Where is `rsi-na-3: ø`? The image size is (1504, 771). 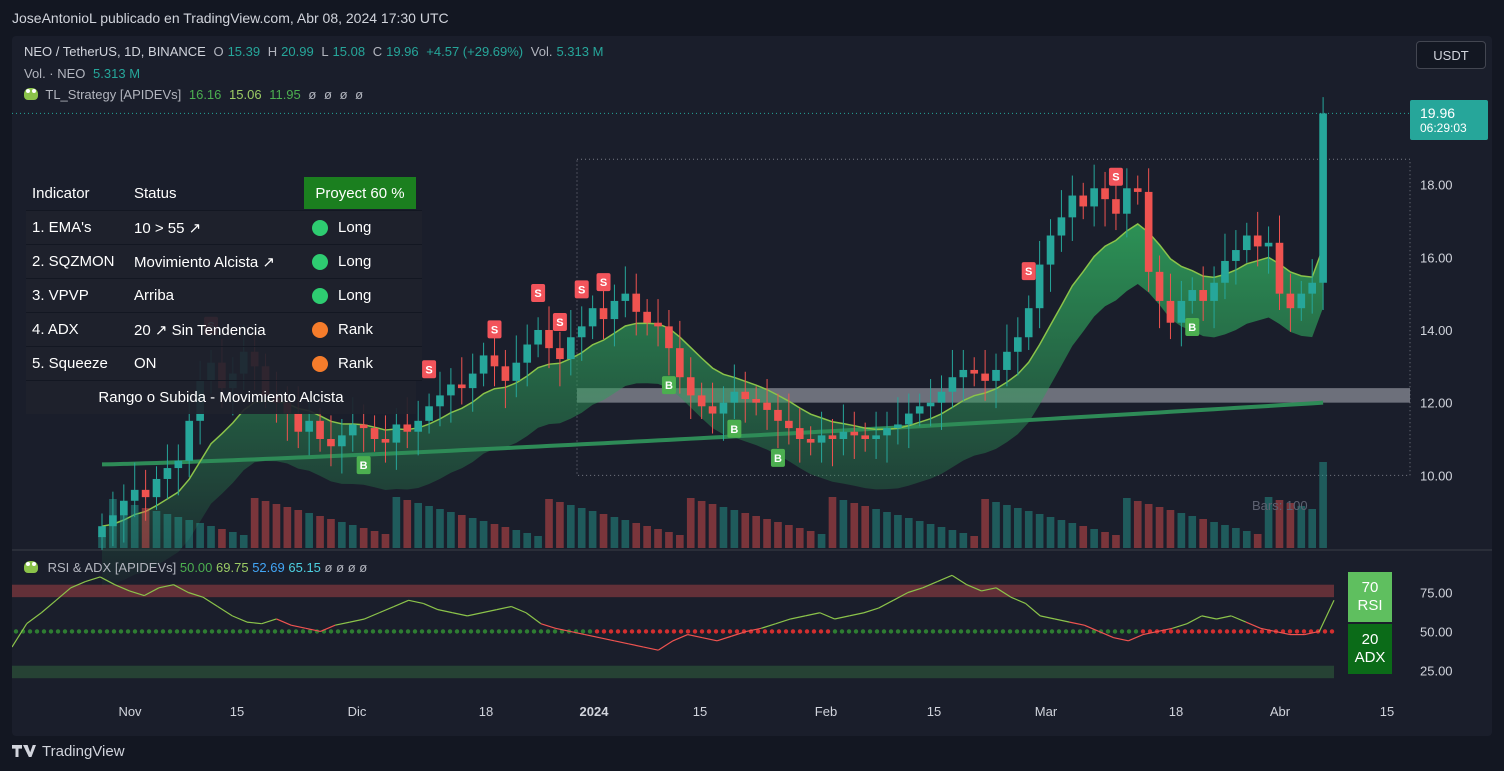 rsi-na-3: ø is located at coordinates (351, 567).